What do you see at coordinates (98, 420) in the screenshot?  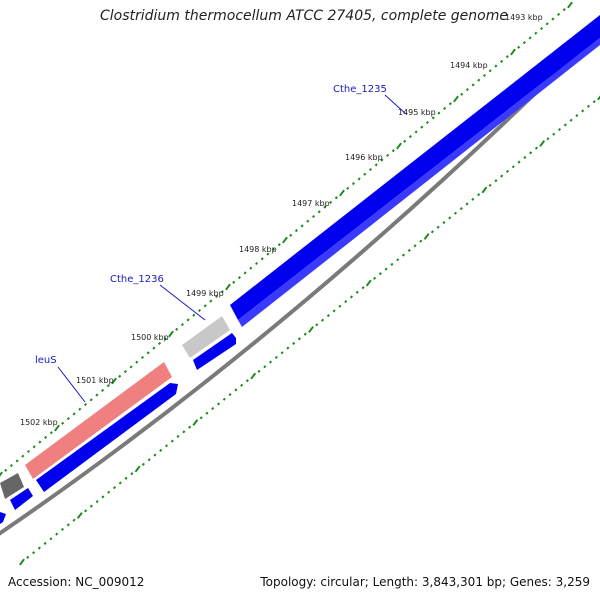 I see `cds-leuS-highlight` at bounding box center [98, 420].